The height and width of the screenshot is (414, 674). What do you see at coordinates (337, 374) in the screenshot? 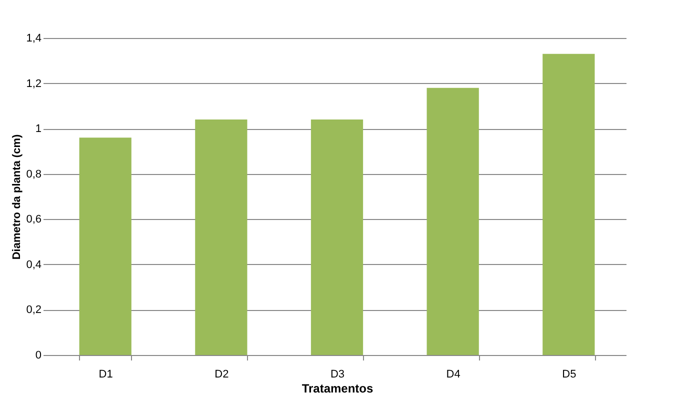
I see `x-tick-label: D3` at bounding box center [337, 374].